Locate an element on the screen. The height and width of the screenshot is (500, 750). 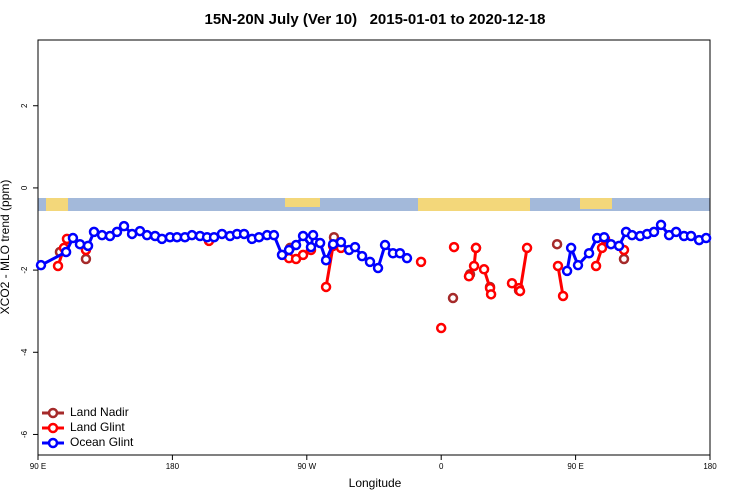
y-tick-label: -4 is located at coordinates (24, 352).